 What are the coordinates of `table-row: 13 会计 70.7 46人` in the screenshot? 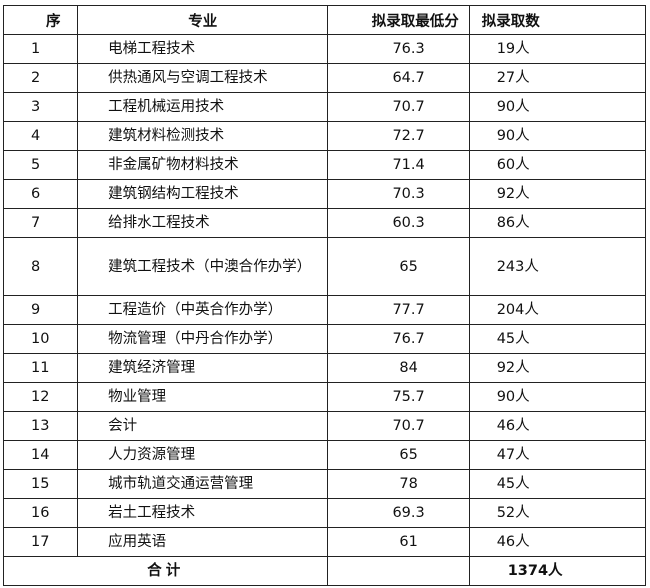 It's located at (324, 426).